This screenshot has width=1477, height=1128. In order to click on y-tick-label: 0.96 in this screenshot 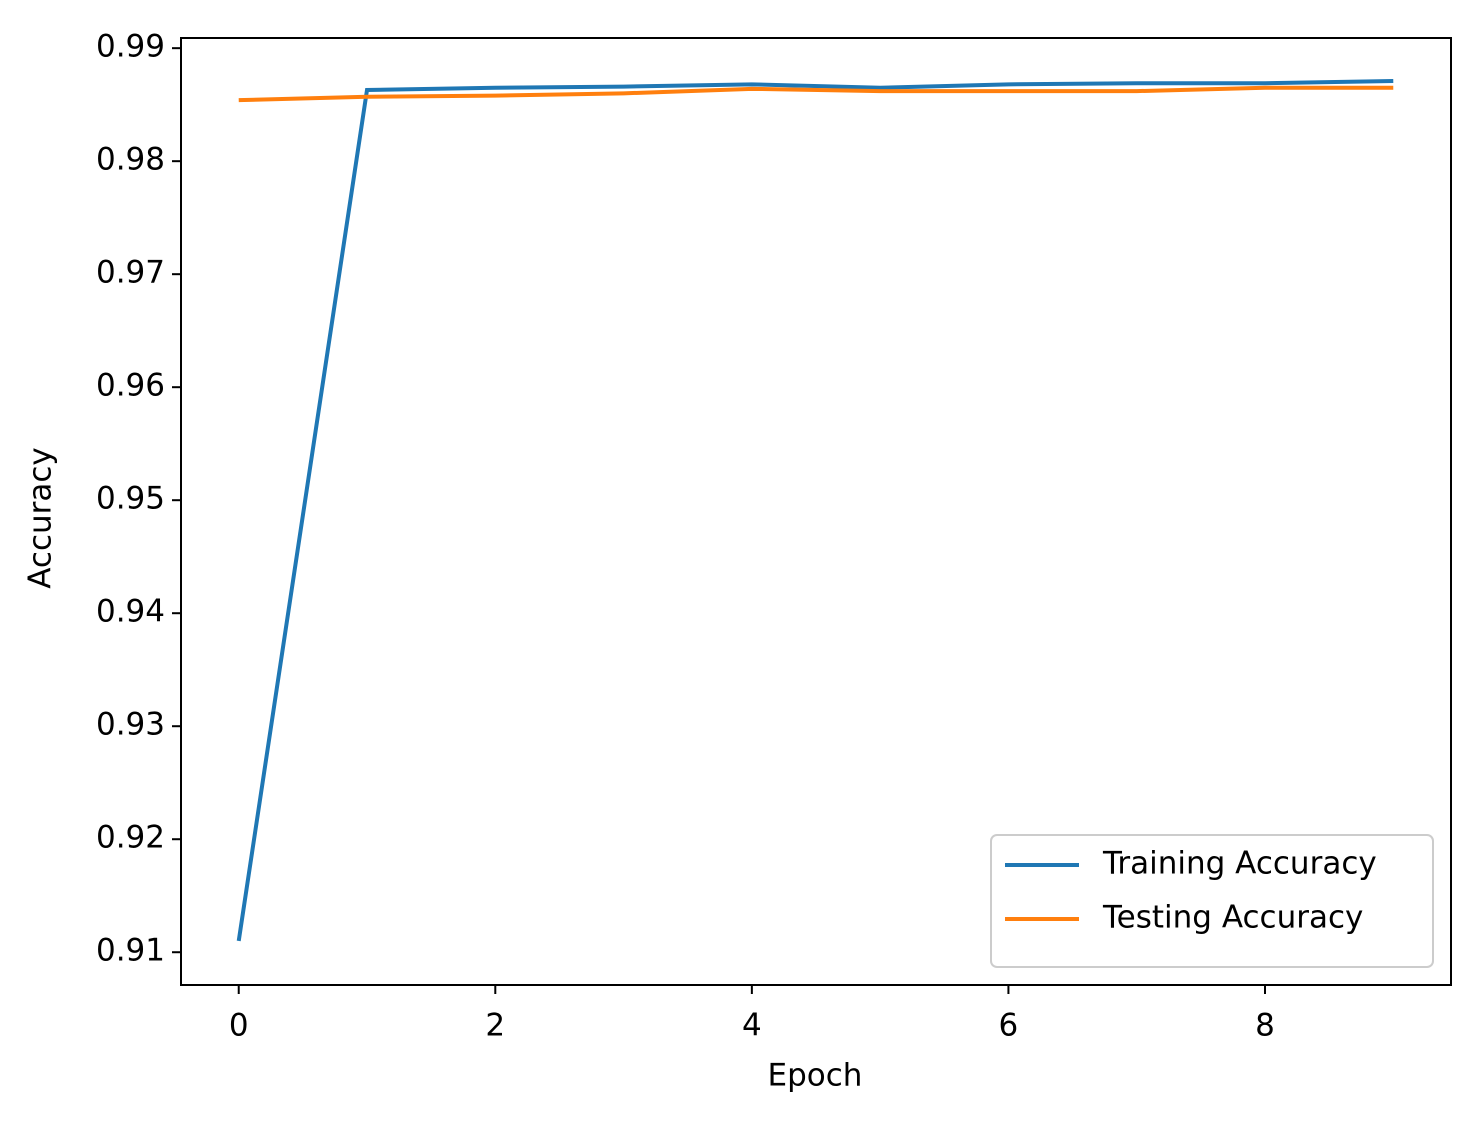, I will do `click(130, 386)`.